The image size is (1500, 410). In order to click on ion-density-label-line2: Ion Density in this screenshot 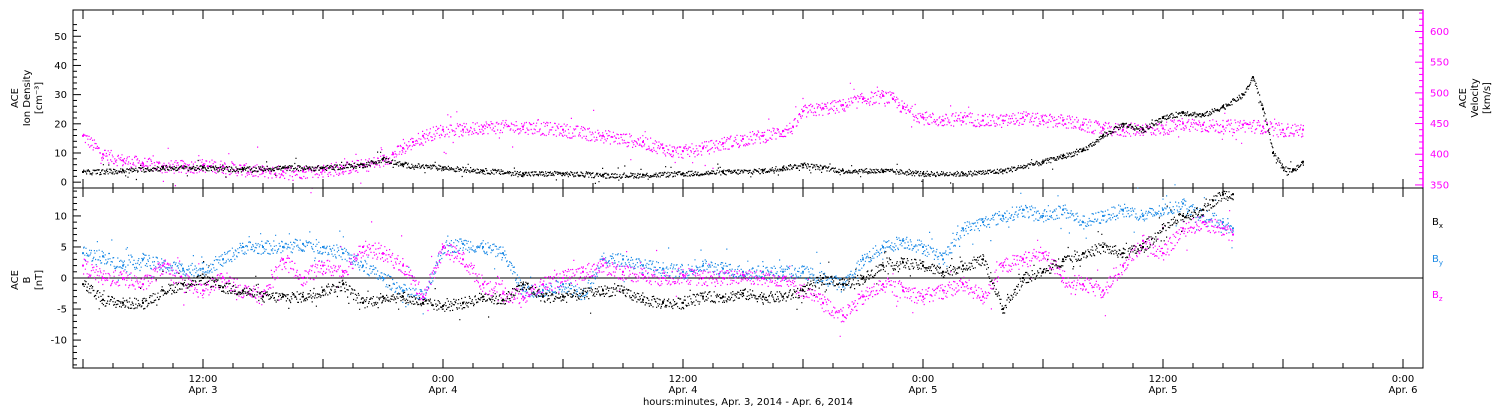, I will do `click(27, 98)`.